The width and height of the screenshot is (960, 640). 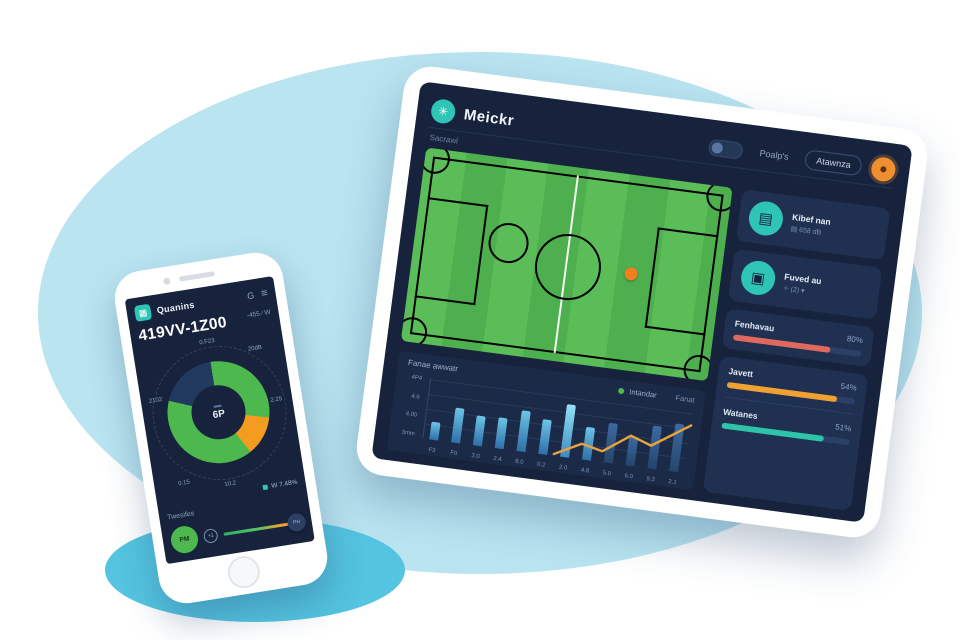 I want to click on x-tick-label: 2.0, so click(x=563, y=468).